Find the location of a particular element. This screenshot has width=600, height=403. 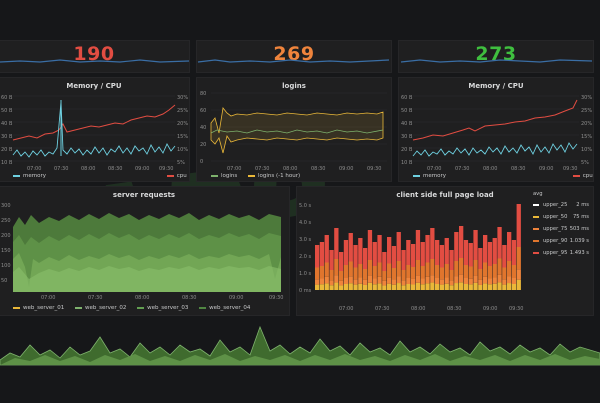

svg-text: 20 is located at coordinates (203, 145).